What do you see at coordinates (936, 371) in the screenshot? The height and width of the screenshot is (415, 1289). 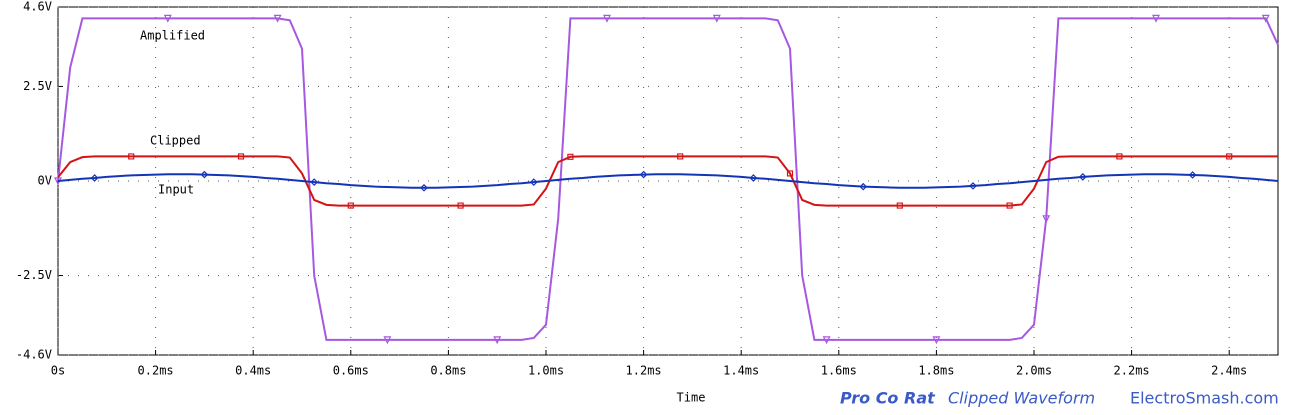 I see `x-tick-label: 1.8ms` at bounding box center [936, 371].